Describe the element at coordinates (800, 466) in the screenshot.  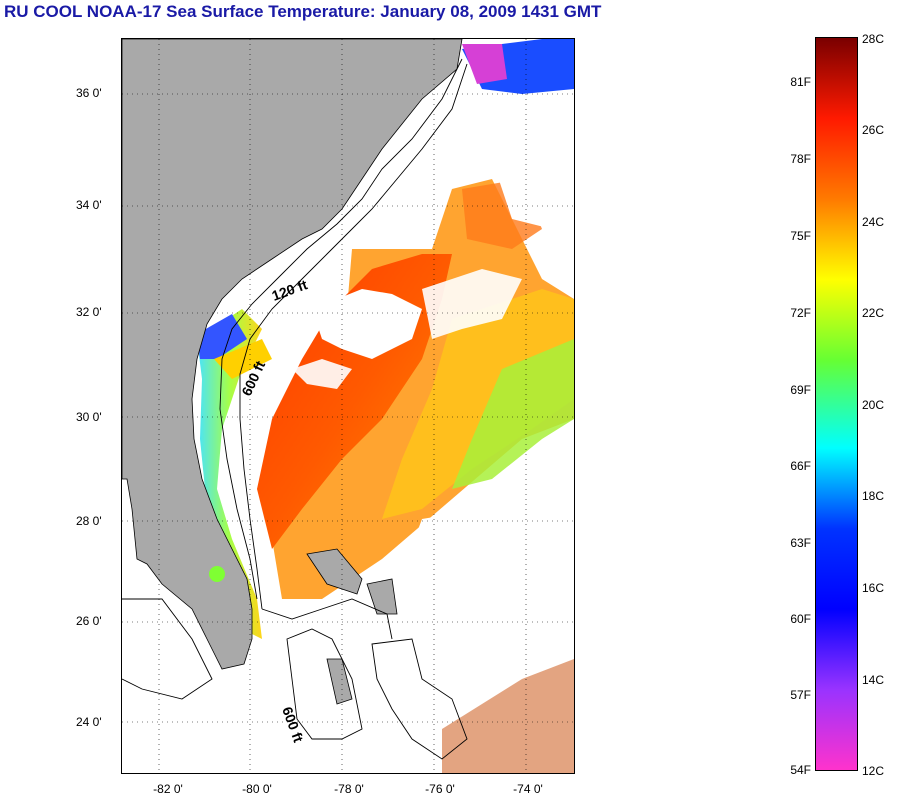
I see `colorbar-label-66f: 66F` at that location.